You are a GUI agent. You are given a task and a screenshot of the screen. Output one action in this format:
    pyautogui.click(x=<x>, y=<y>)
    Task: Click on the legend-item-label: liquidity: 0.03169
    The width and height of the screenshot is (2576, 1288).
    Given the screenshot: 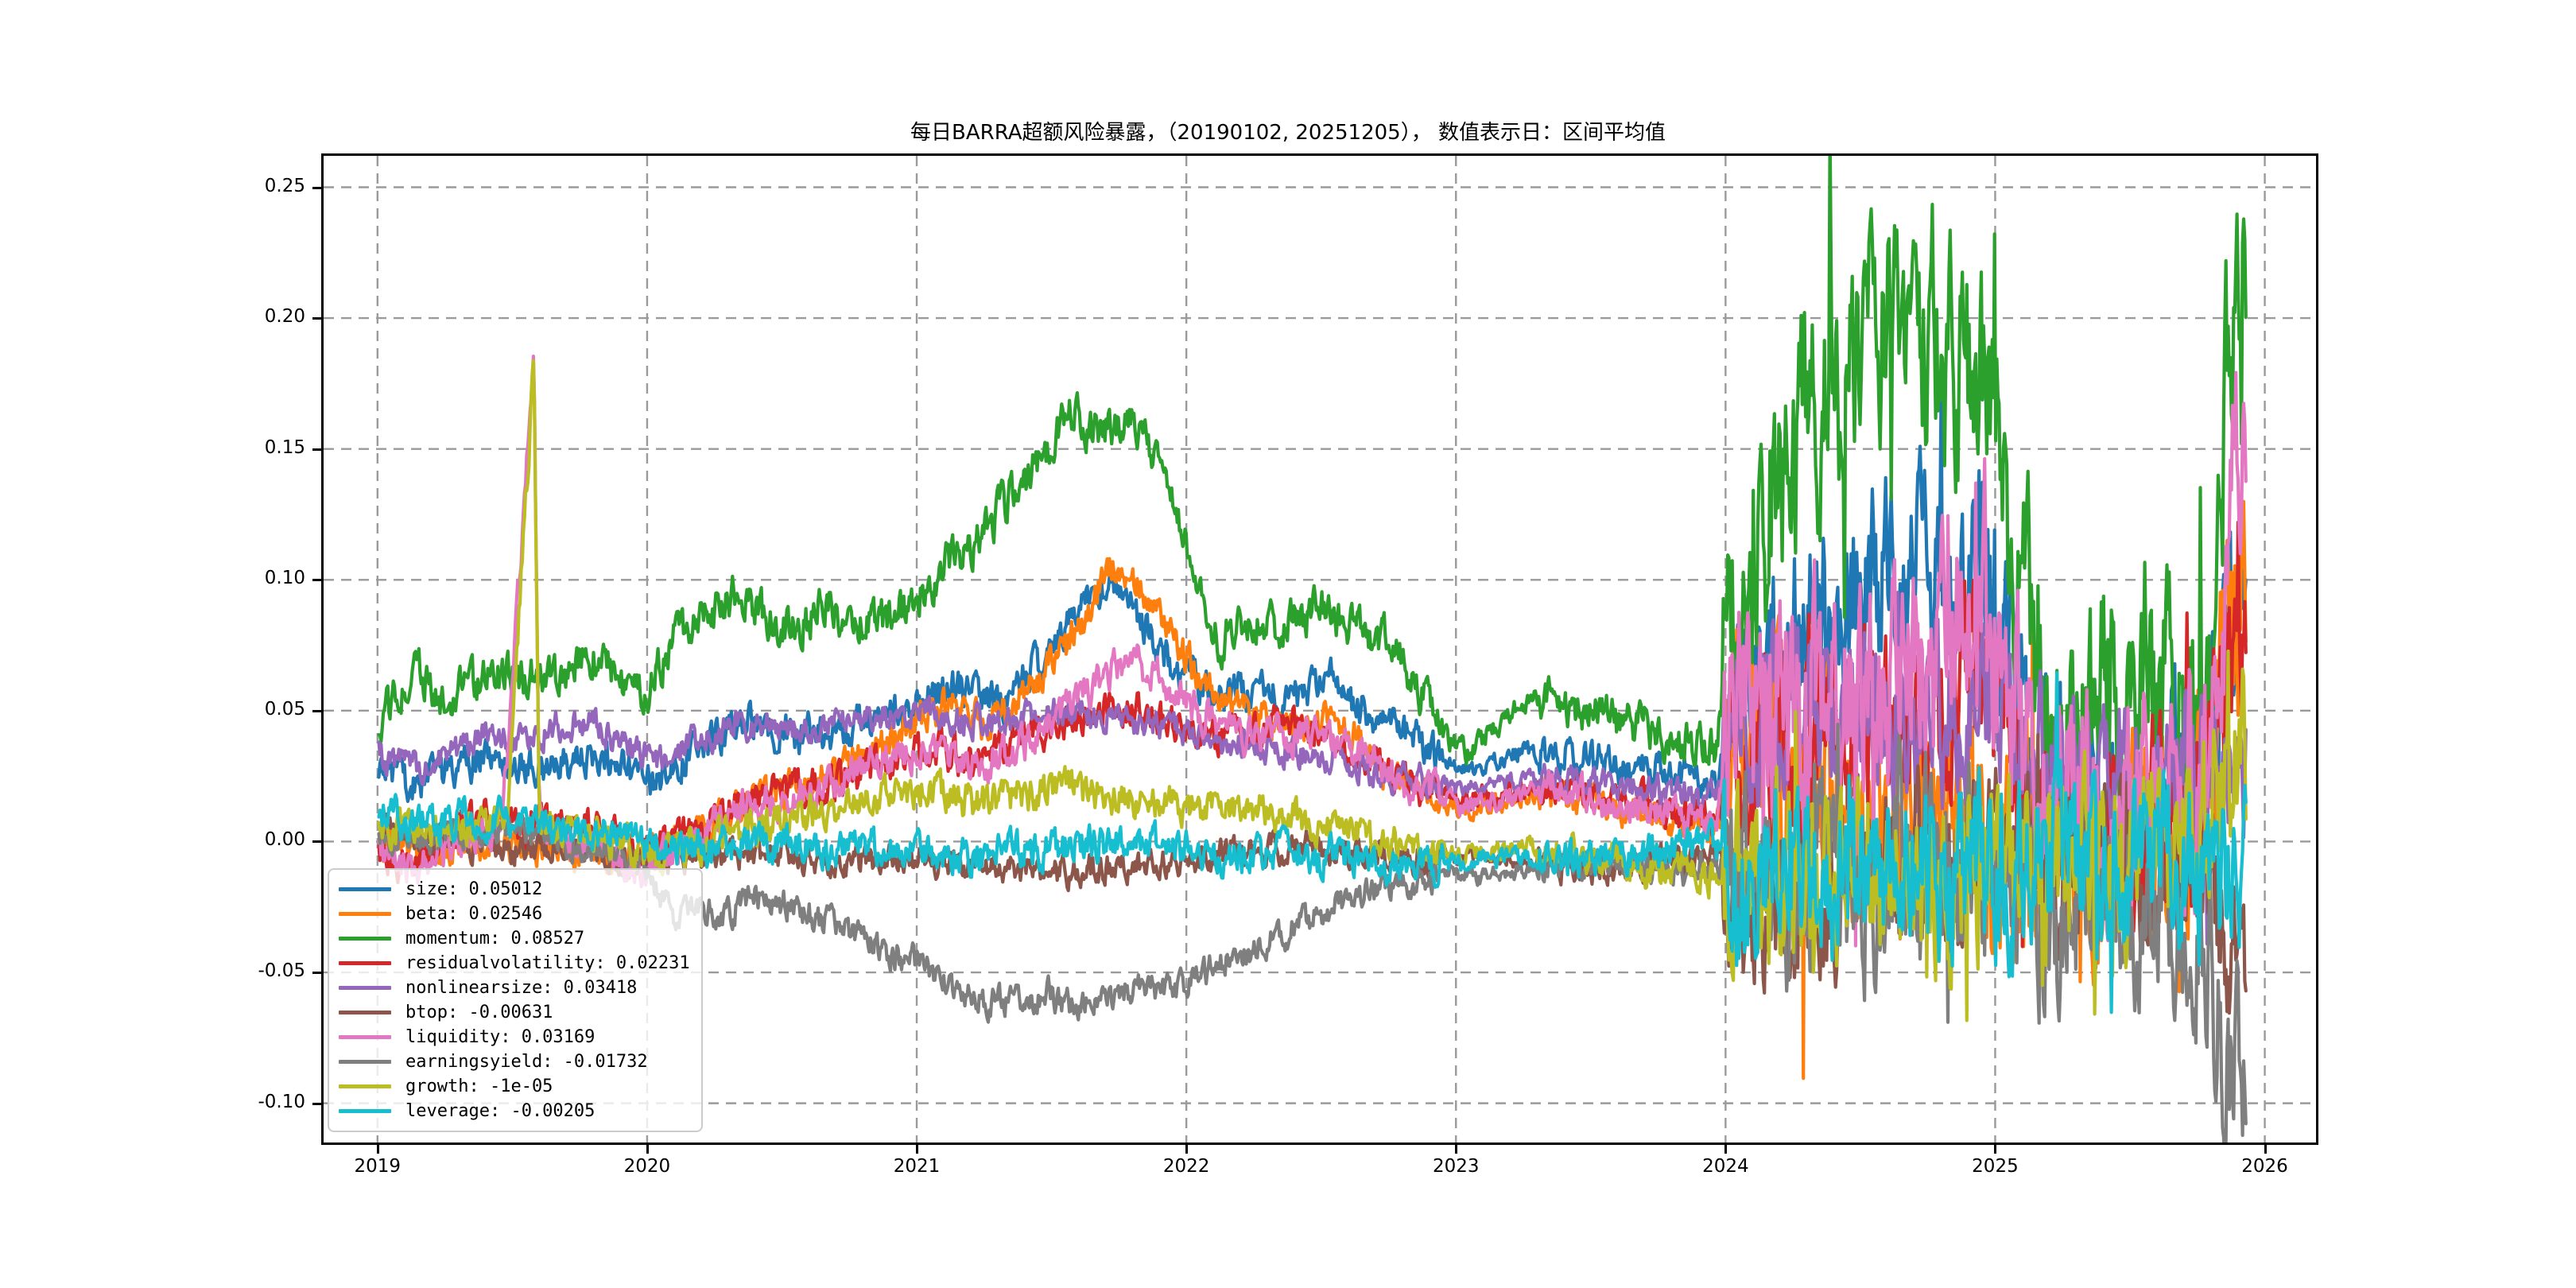 What is the action you would take?
    pyautogui.click(x=501, y=1037)
    